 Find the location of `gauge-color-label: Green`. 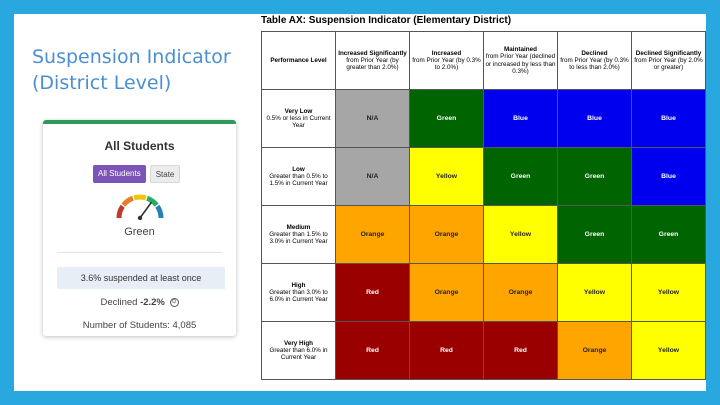

gauge-color-label: Green is located at coordinates (139, 232).